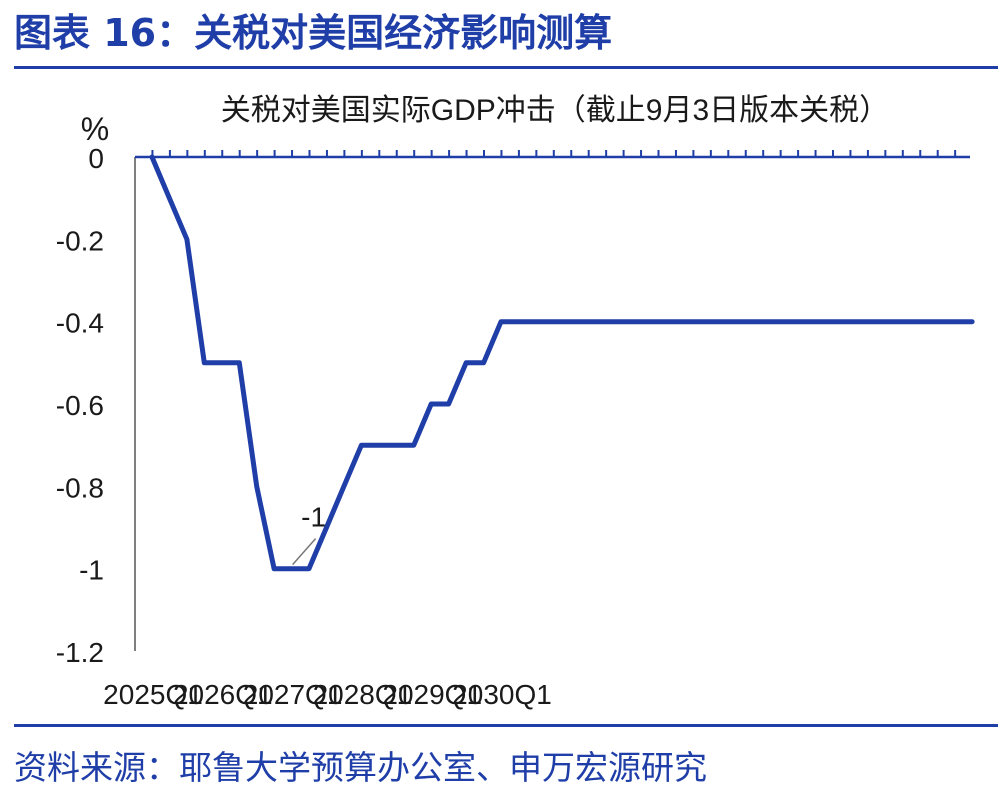  Describe the element at coordinates (96, 158) in the screenshot. I see `y-tick-label: 0` at that location.